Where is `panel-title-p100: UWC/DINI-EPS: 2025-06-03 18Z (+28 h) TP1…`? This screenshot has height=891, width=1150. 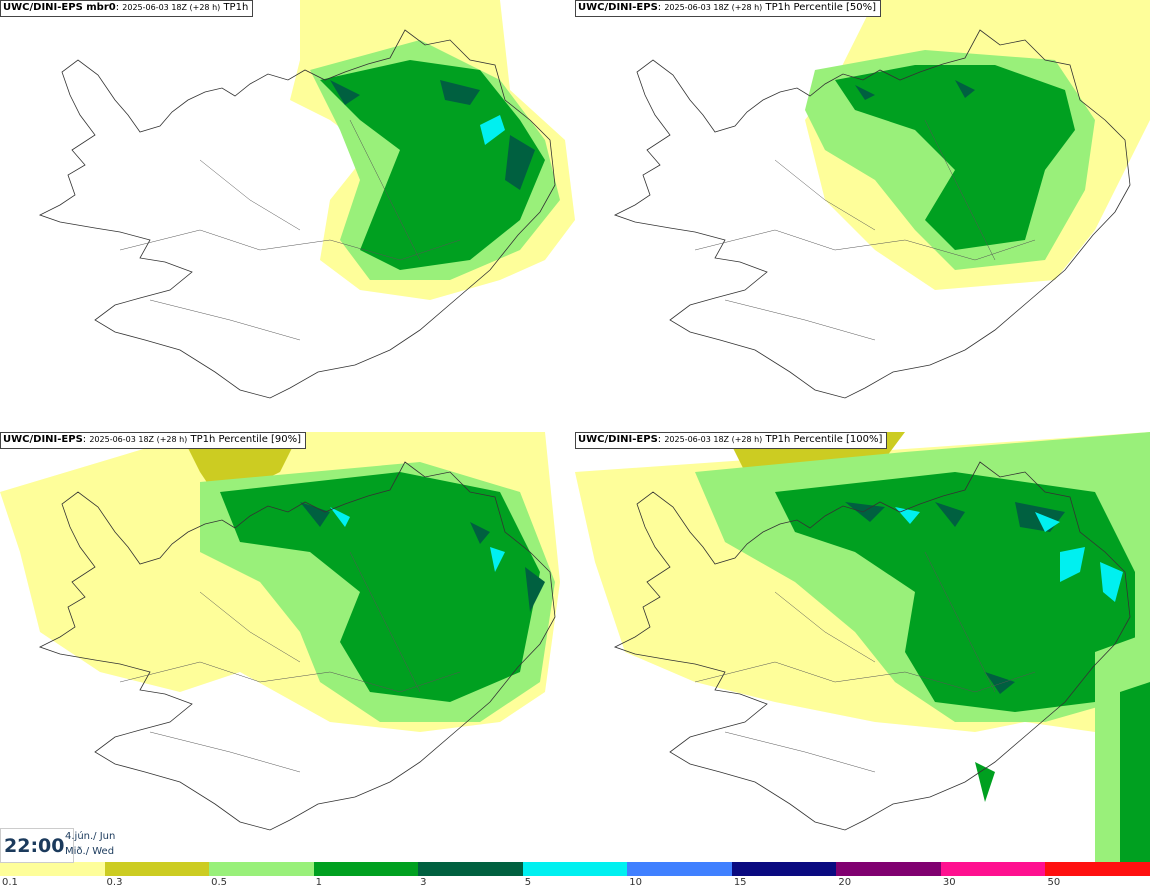
panel-title-p100: UWC/DINI-EPS: 2025-06-03 18Z (+28 h) TP1… is located at coordinates (731, 440).